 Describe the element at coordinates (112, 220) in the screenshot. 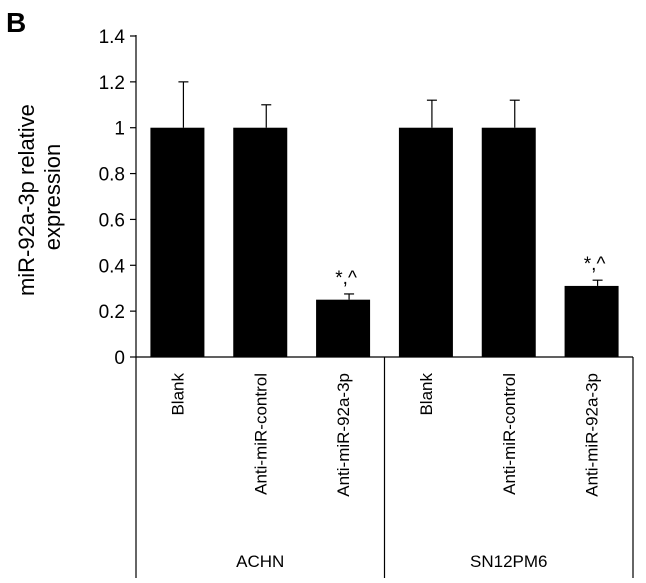

I see `y-tick-label: 0.6` at that location.